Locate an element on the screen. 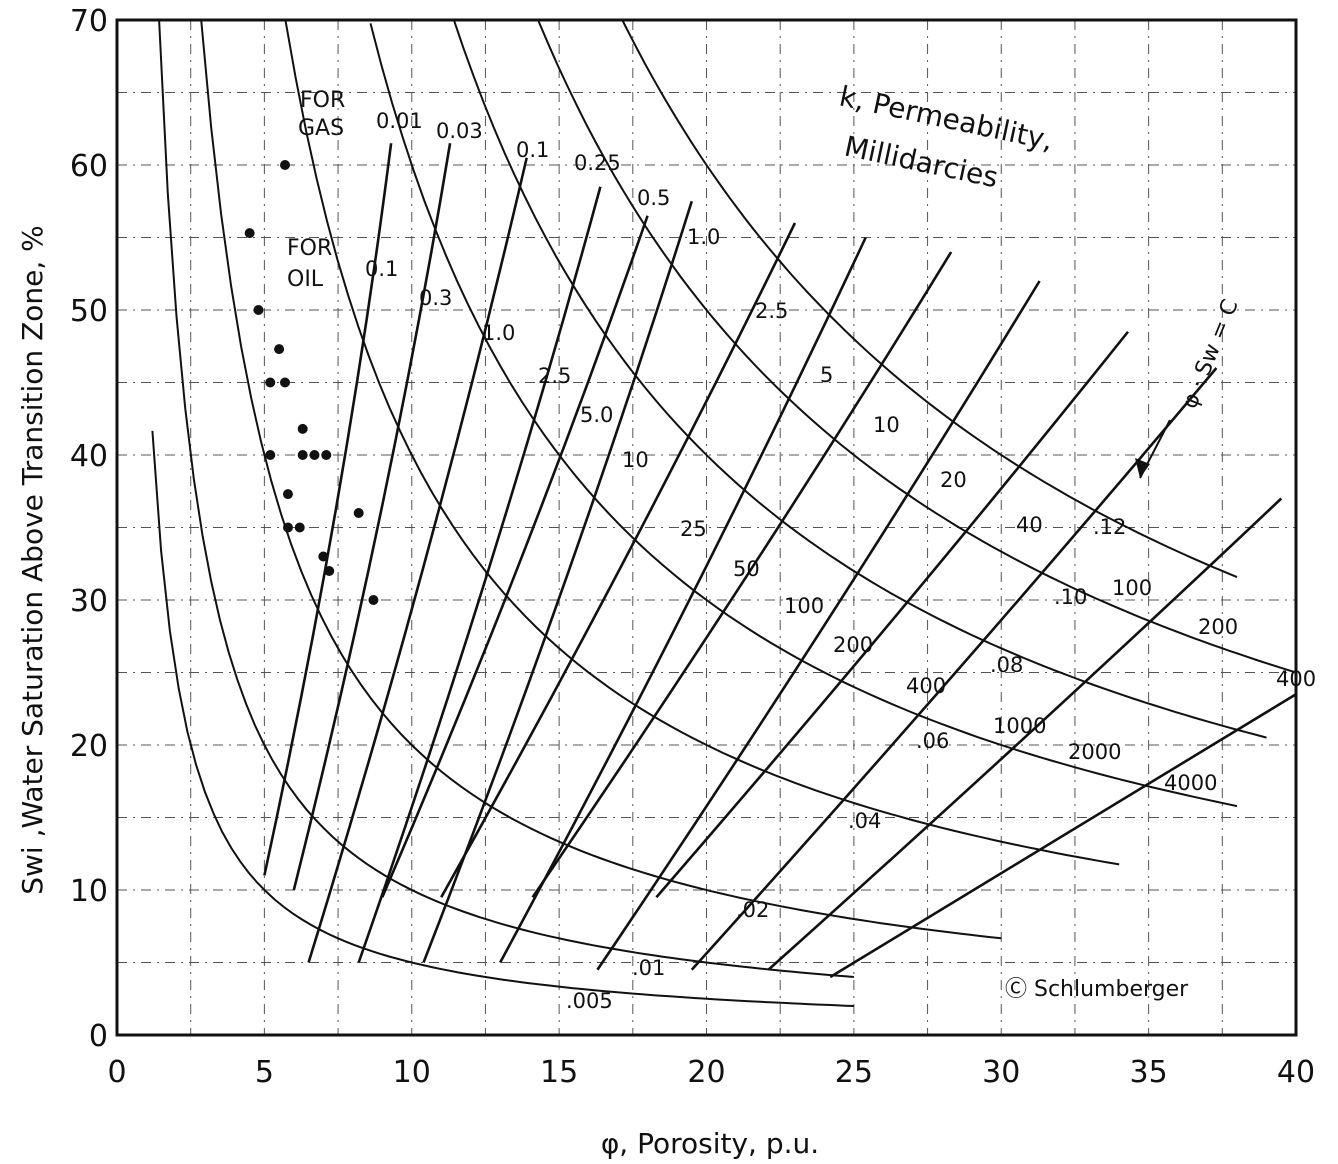 The height and width of the screenshot is (1164, 1338). gas-curve-label: 400 is located at coordinates (1296, 679).